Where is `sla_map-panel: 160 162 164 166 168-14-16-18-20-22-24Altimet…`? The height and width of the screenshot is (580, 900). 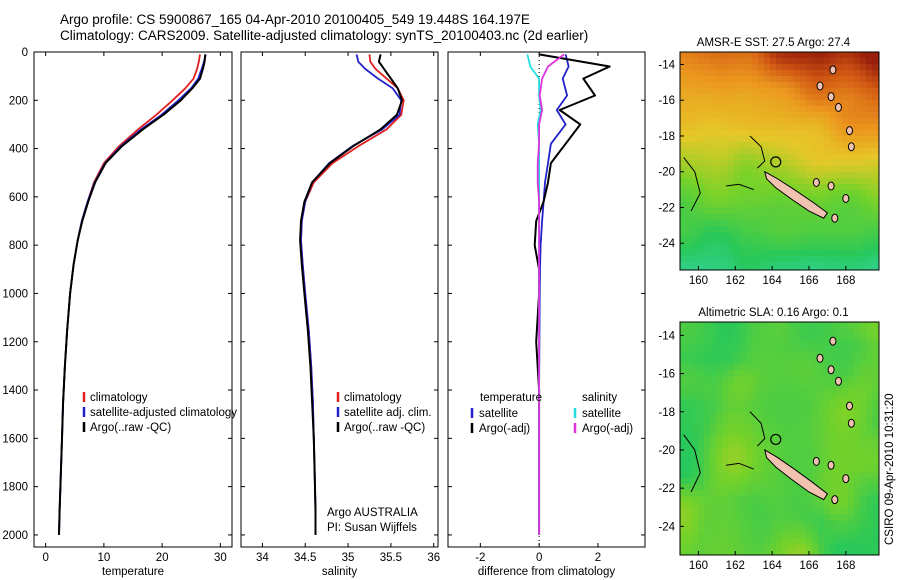
sla_map-panel: 160 162 164 166 168-14-16-18-20-22-24Altimet… is located at coordinates (769, 439).